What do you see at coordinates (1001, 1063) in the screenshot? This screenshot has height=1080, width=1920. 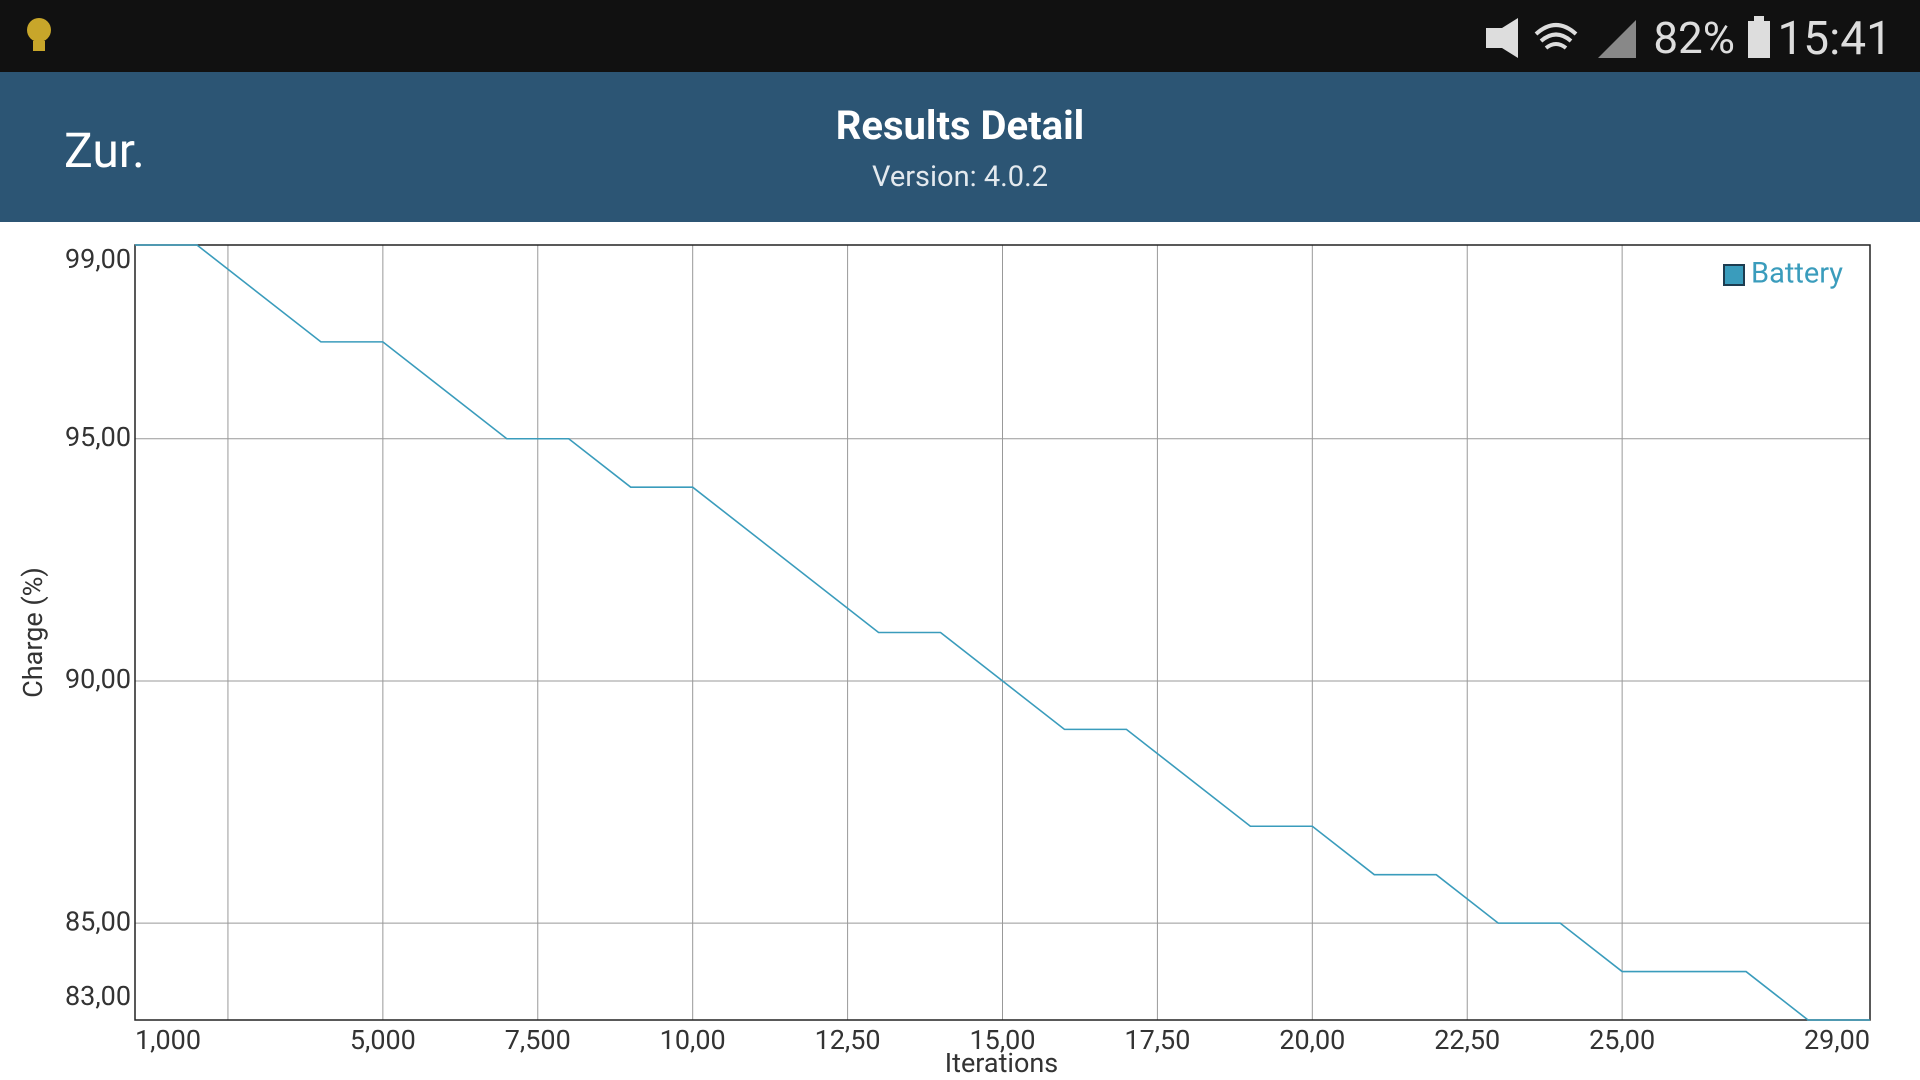 I see `x-axis-label: Iterations` at bounding box center [1001, 1063].